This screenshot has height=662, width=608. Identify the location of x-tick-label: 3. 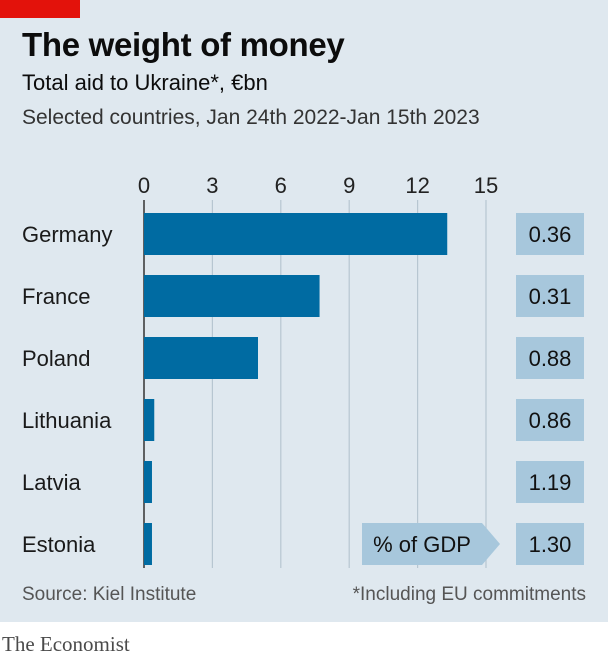
(212, 185).